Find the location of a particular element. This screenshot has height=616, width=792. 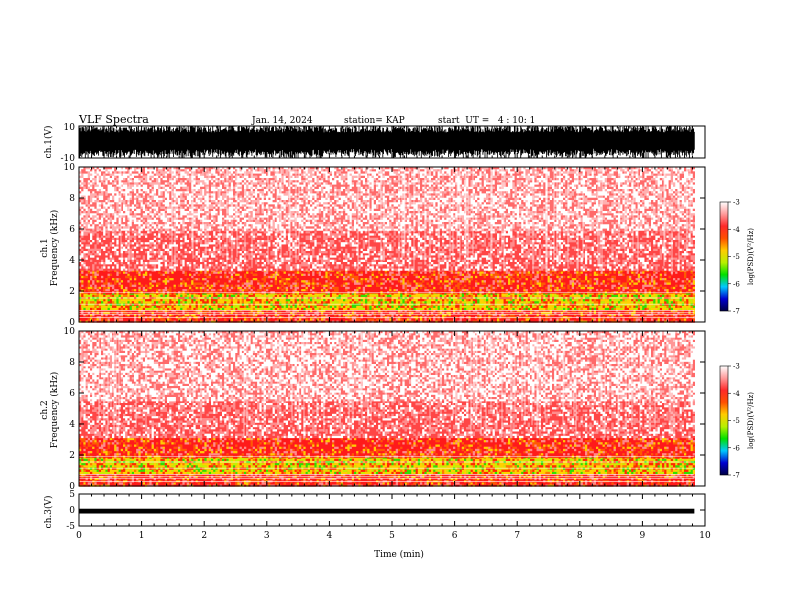

chart-title: VLF Spectra is located at coordinates (113, 119).